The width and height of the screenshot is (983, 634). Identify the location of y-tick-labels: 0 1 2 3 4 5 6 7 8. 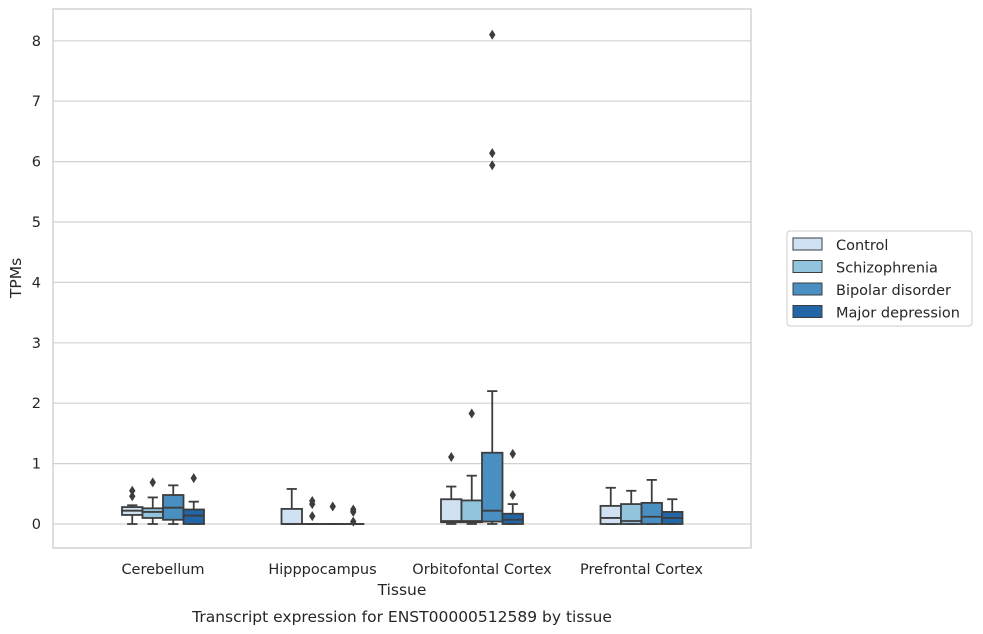
(36, 283).